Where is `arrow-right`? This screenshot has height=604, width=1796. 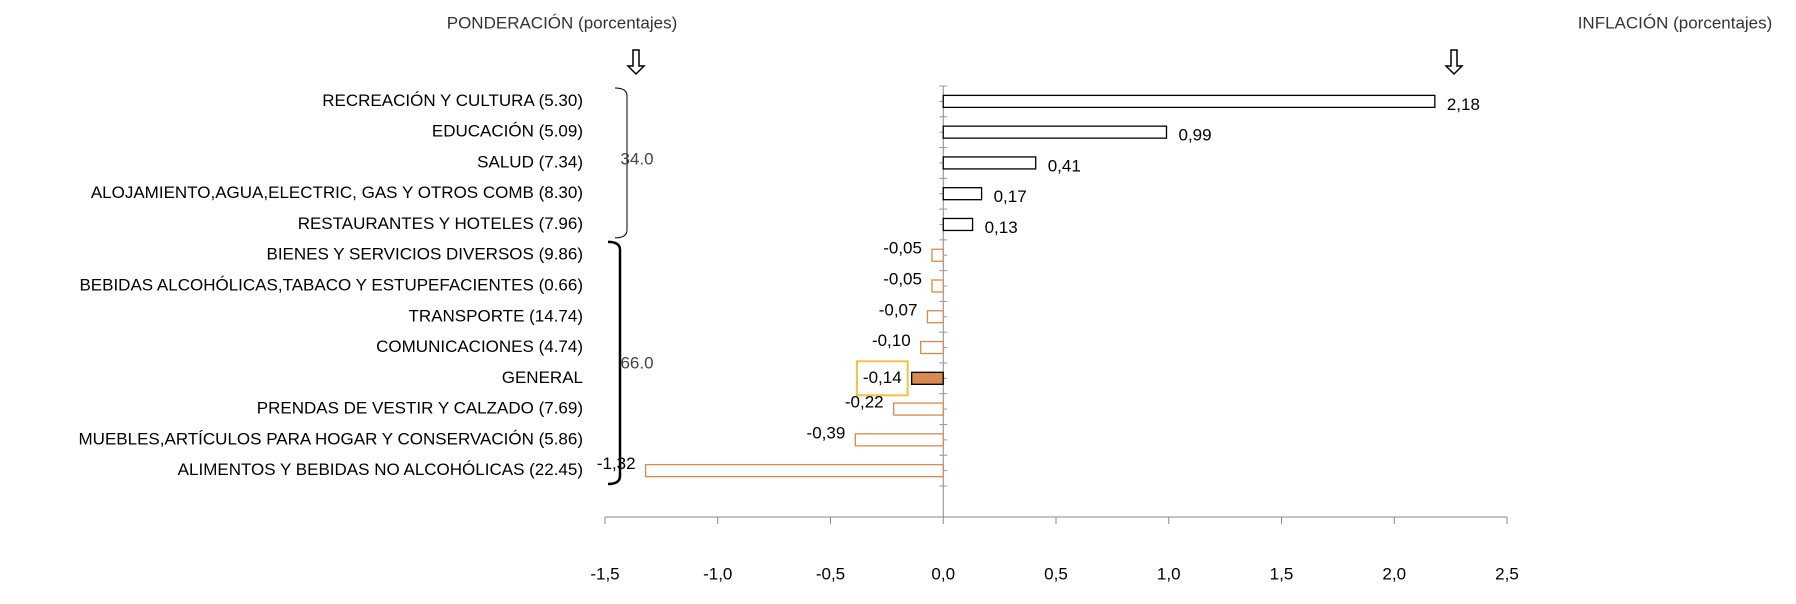
arrow-right is located at coordinates (1454, 62).